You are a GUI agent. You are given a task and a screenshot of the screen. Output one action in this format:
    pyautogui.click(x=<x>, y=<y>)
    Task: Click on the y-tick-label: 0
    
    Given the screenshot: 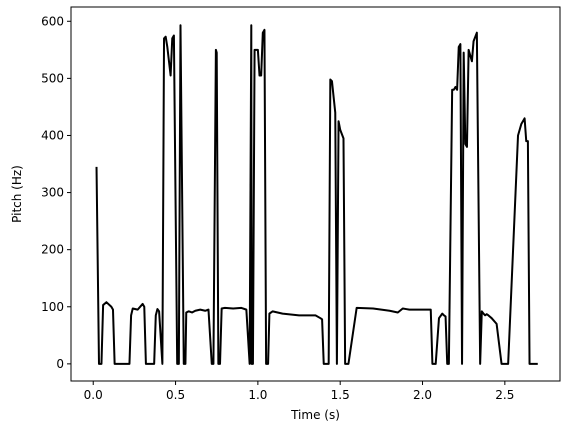 What is the action you would take?
    pyautogui.click(x=60, y=364)
    